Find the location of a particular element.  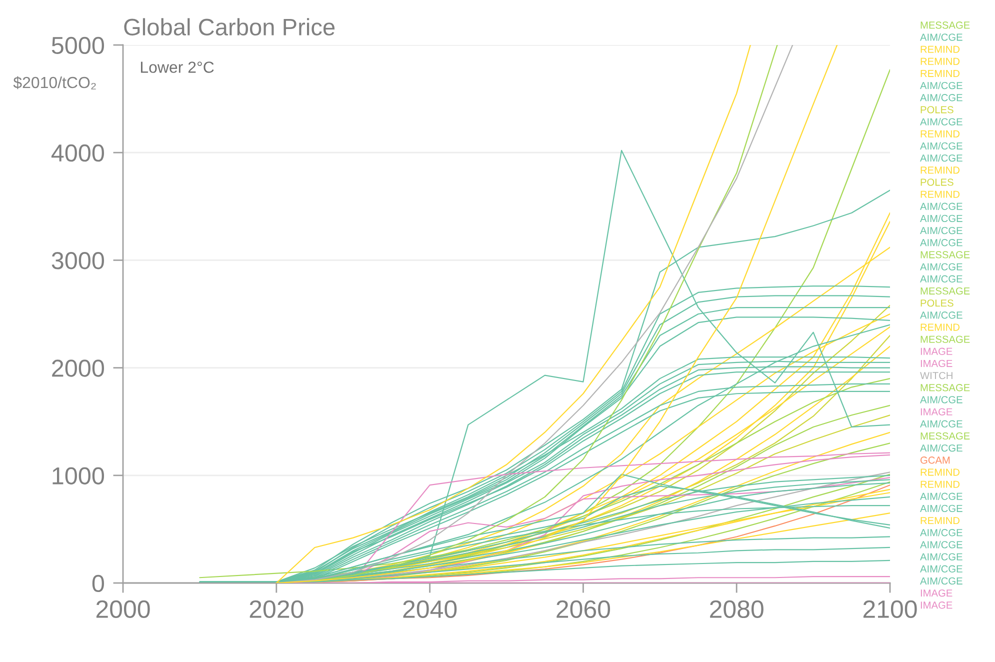

y-tick-label: 4000 is located at coordinates (77, 153).